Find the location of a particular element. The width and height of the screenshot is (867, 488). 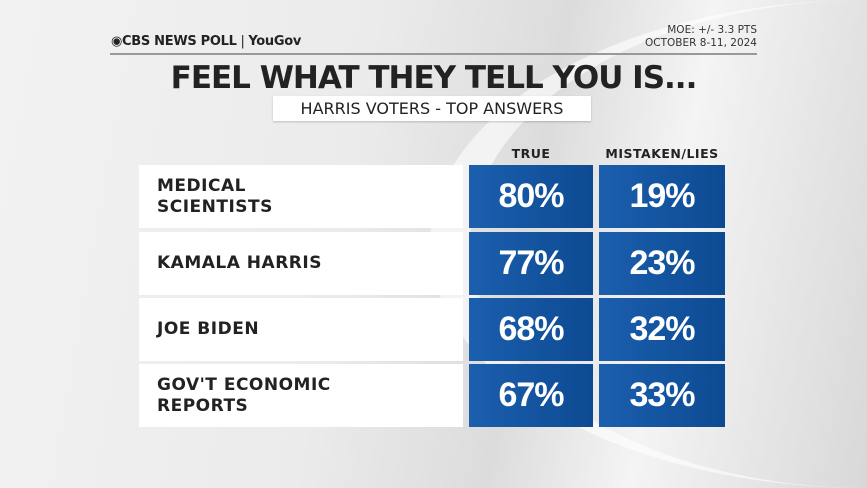

row-label: GOV'T ECONOMIC REPORTS is located at coordinates (301, 395).